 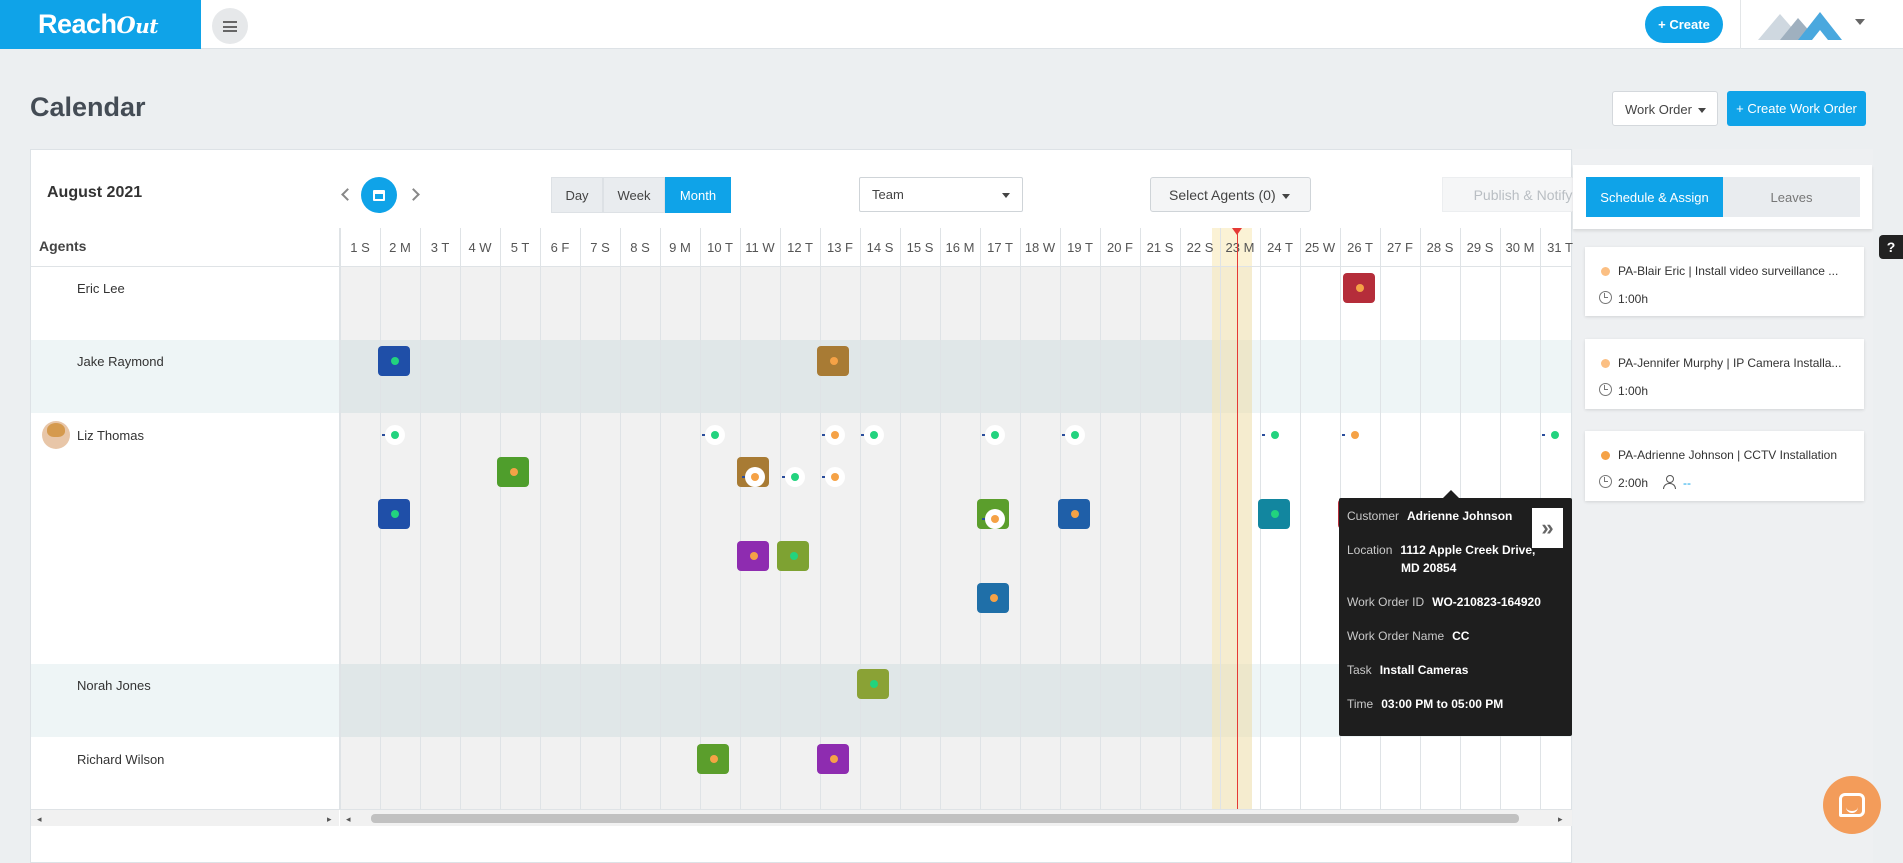 I want to click on avatar, so click(x=56, y=435).